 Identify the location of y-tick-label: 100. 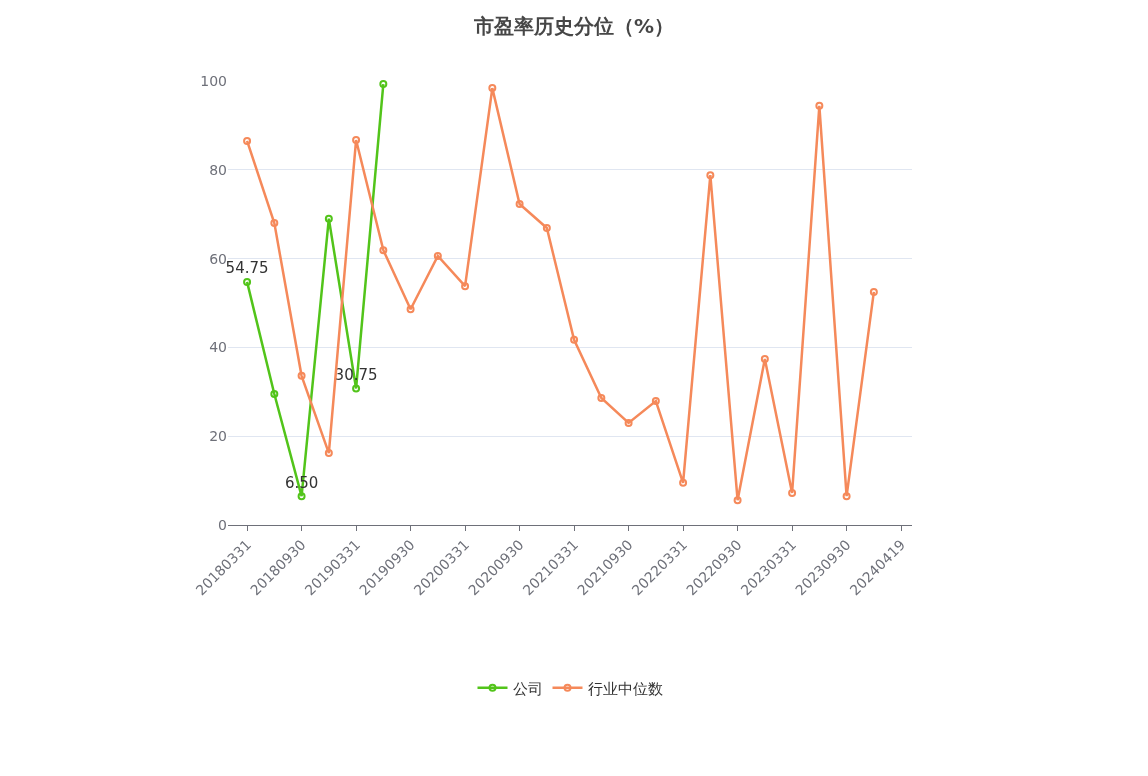
(213, 80).